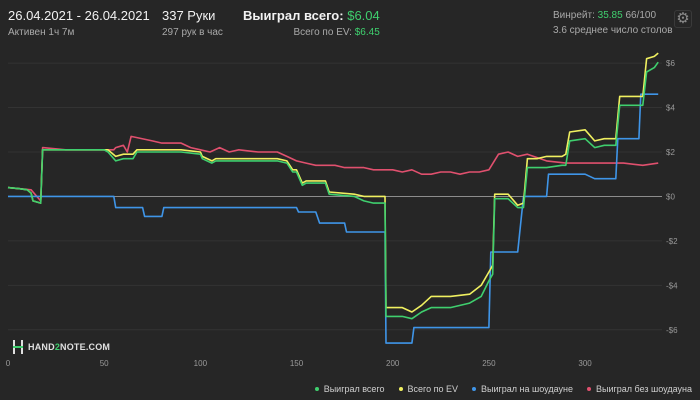  I want to click on ev-value: $6.45, so click(367, 32).